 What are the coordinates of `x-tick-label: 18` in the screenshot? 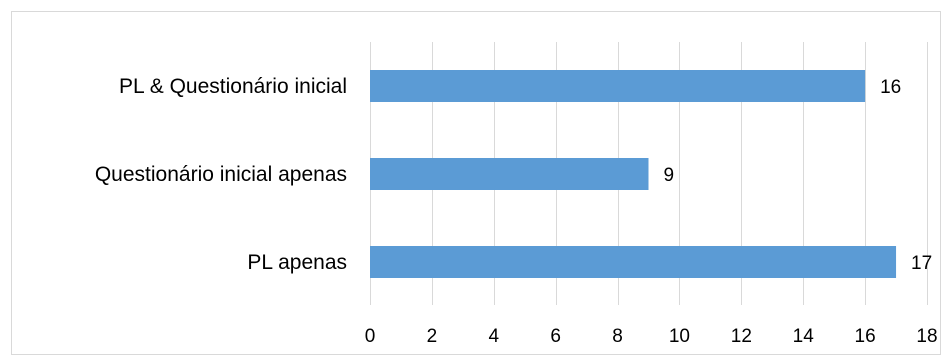 It's located at (926, 336).